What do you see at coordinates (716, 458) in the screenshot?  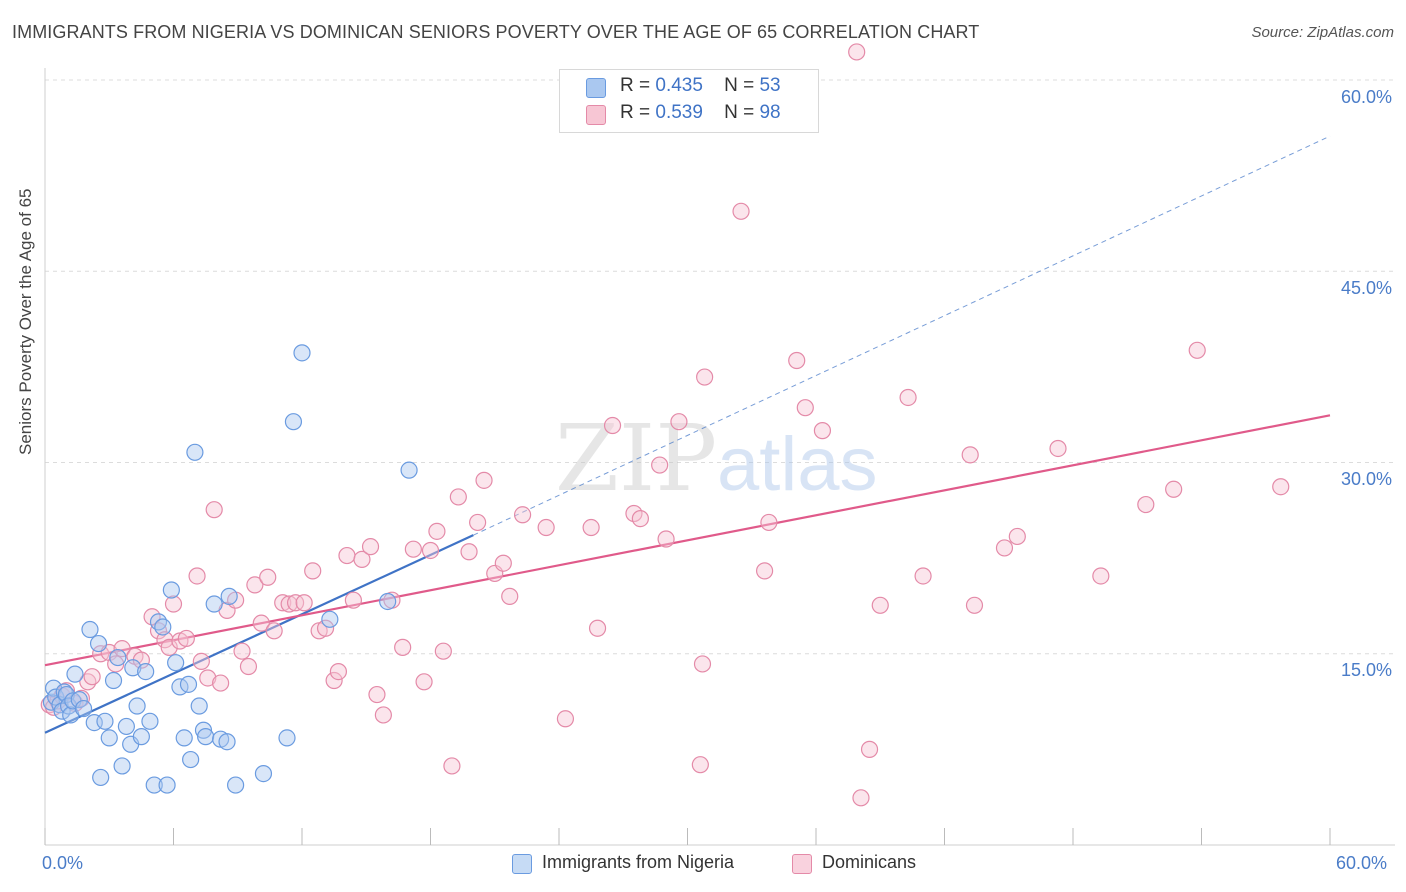 I see `watermark: ZIP atlas` at bounding box center [716, 458].